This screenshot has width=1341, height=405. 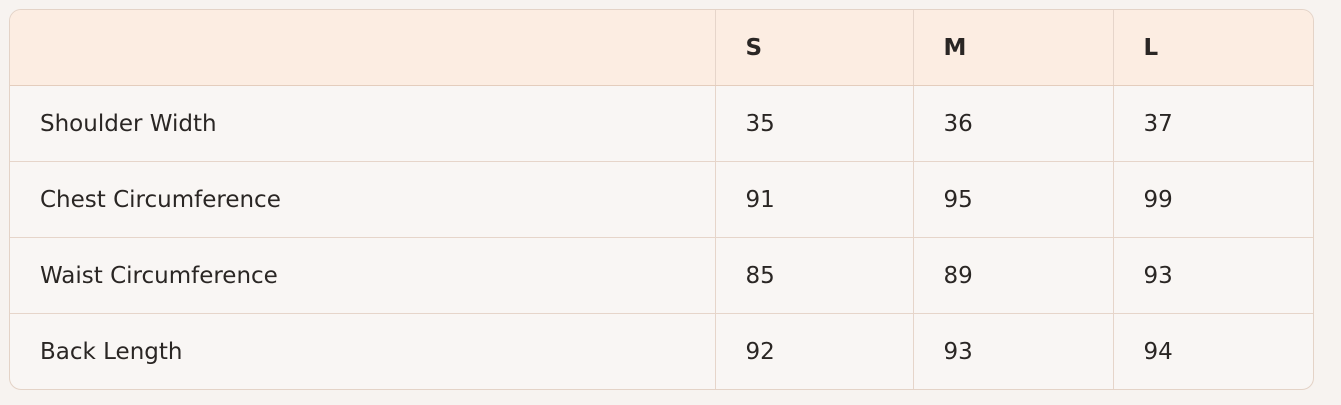 I want to click on row-label: Back Length, so click(x=362, y=351).